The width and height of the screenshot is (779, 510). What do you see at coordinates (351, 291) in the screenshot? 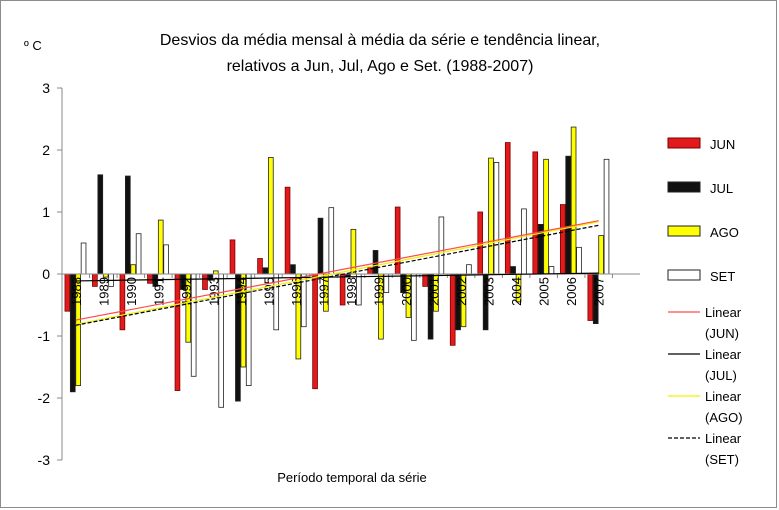
I see `x-tick-label: 1998` at bounding box center [351, 291].